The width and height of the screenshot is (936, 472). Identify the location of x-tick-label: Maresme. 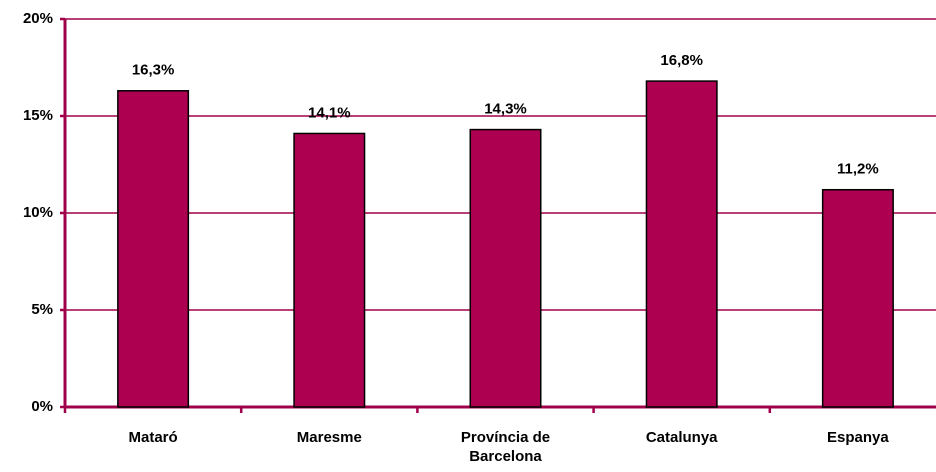
(329, 437).